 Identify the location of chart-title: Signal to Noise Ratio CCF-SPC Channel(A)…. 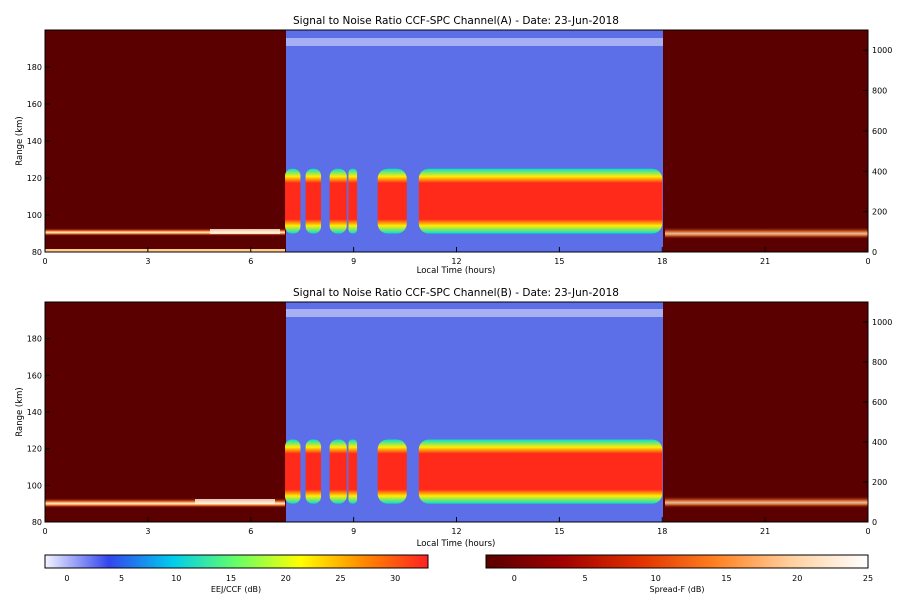
(456, 21).